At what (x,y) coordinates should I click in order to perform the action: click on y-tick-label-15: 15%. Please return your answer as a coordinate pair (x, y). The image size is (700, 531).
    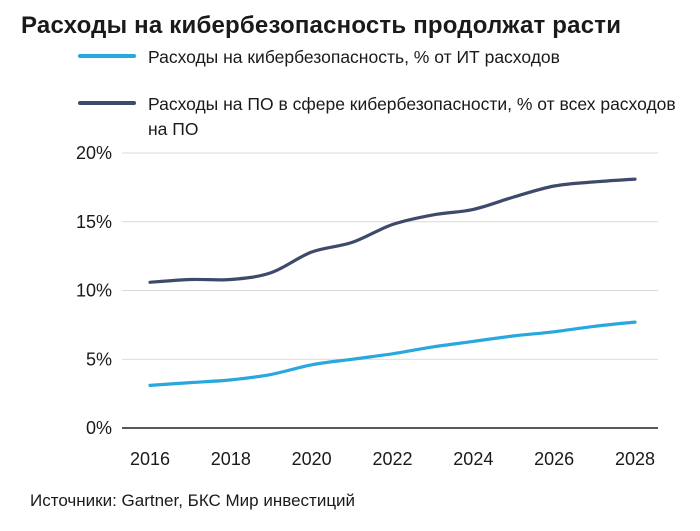
    Looking at the image, I should click on (94, 222).